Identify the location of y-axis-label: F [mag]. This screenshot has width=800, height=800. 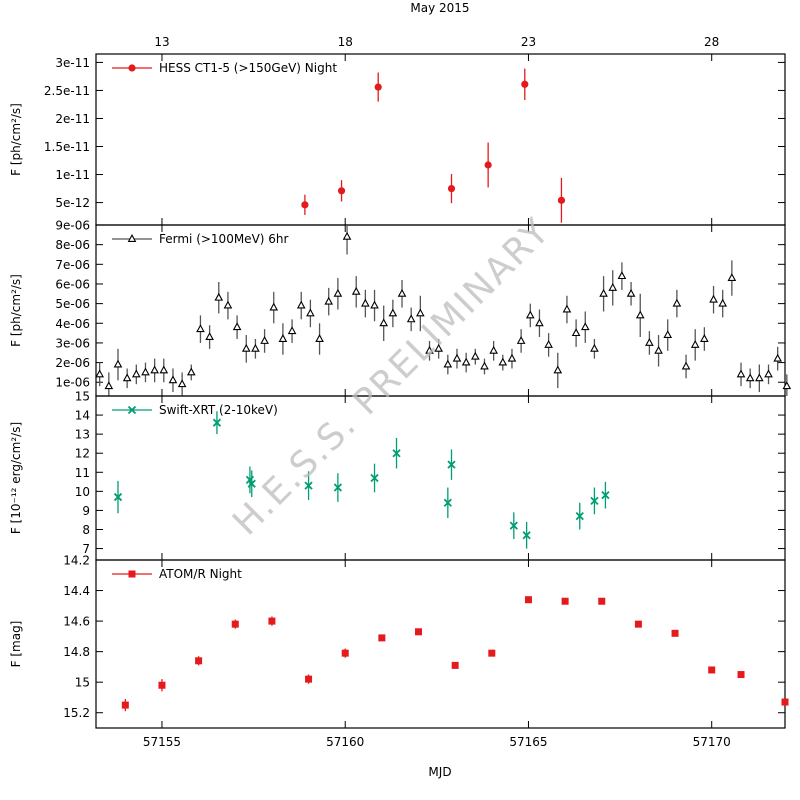
(16, 644).